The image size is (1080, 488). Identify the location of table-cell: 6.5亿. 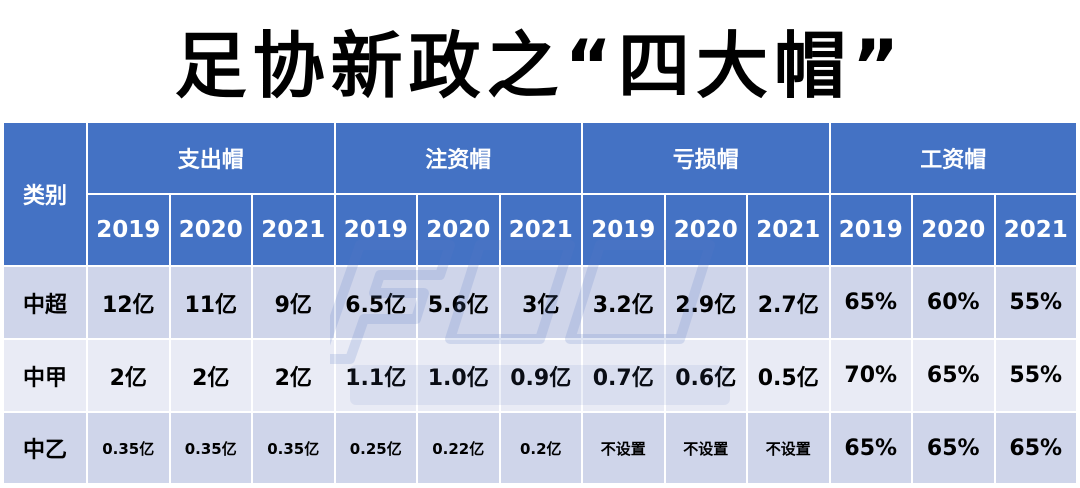
(375, 302).